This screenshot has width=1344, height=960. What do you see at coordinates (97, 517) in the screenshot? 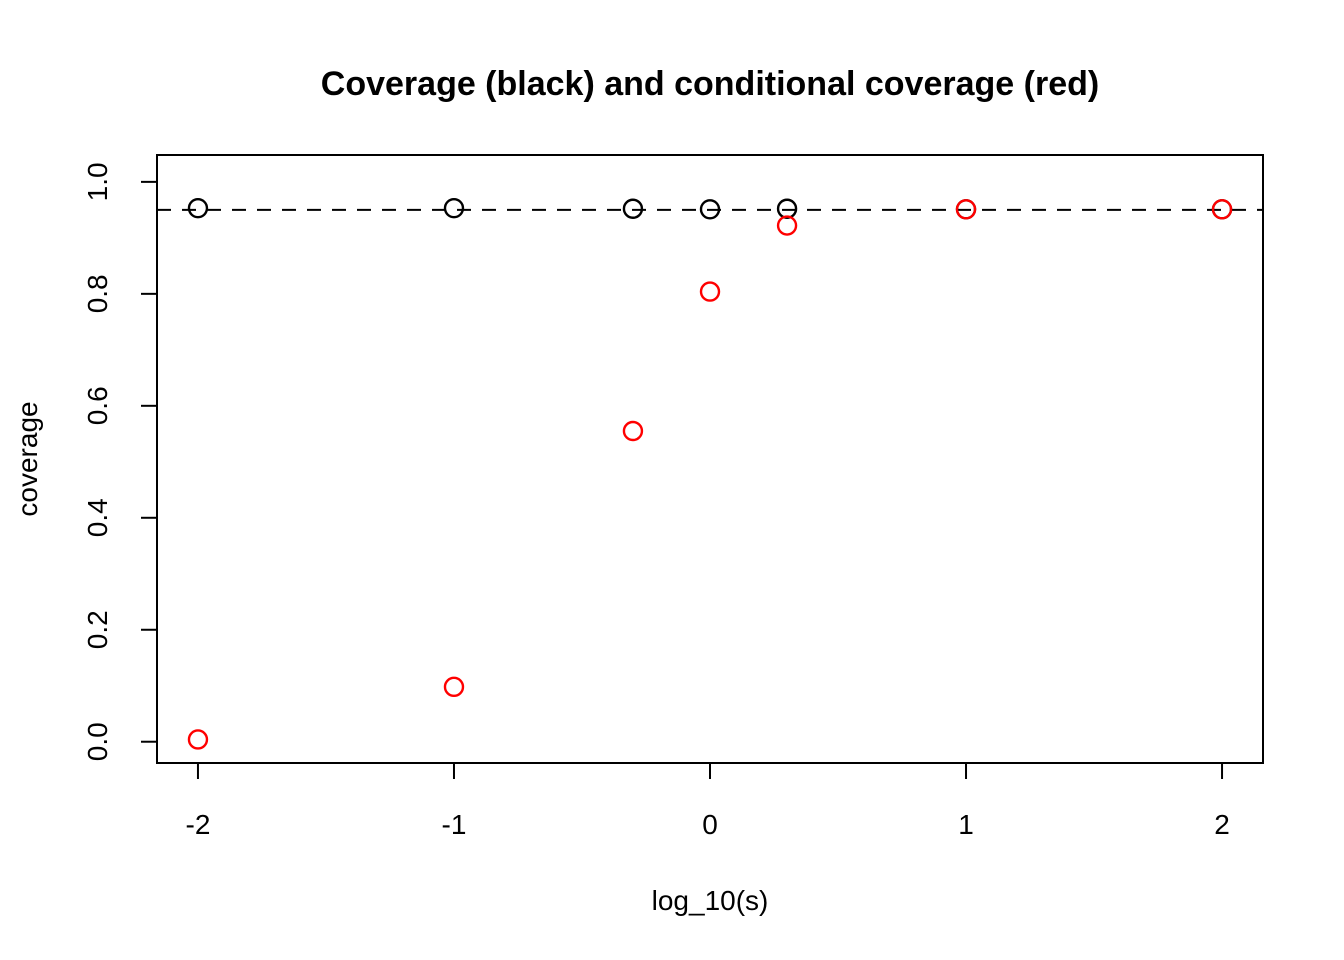
I see `y-tick-label: 0.4` at bounding box center [97, 517].